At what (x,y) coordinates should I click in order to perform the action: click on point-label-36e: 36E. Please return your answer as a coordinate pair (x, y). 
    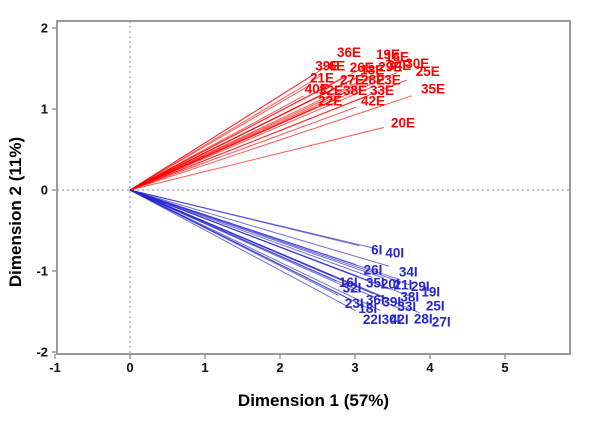
    Looking at the image, I should click on (349, 52).